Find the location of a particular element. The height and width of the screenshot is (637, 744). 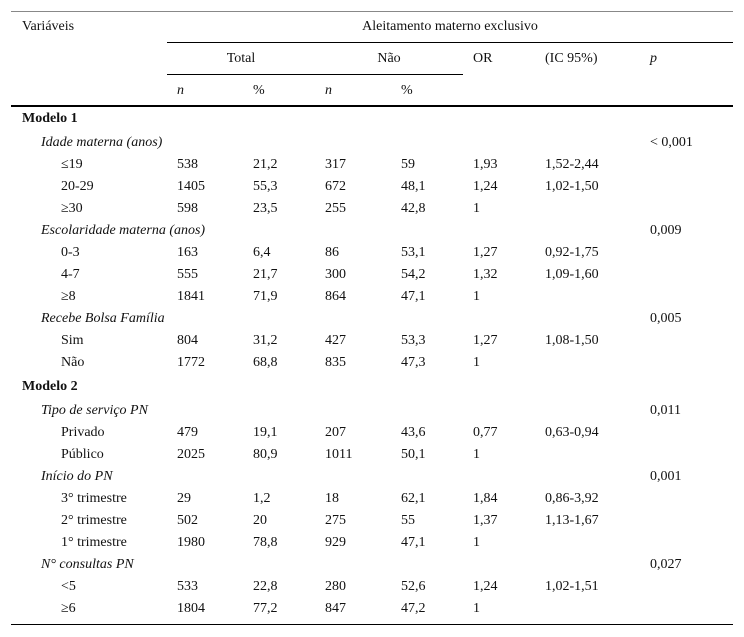

cell: 48,1 is located at coordinates (413, 186).